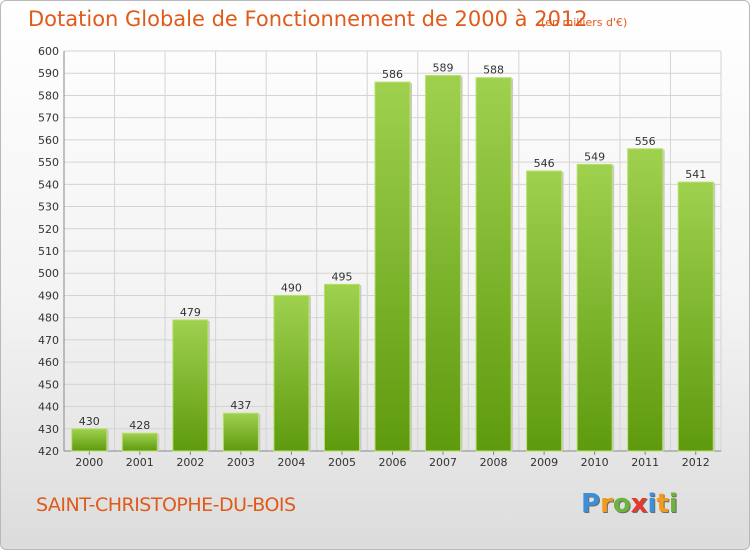  What do you see at coordinates (621, 504) in the screenshot?
I see `logo-letter: o` at bounding box center [621, 504].